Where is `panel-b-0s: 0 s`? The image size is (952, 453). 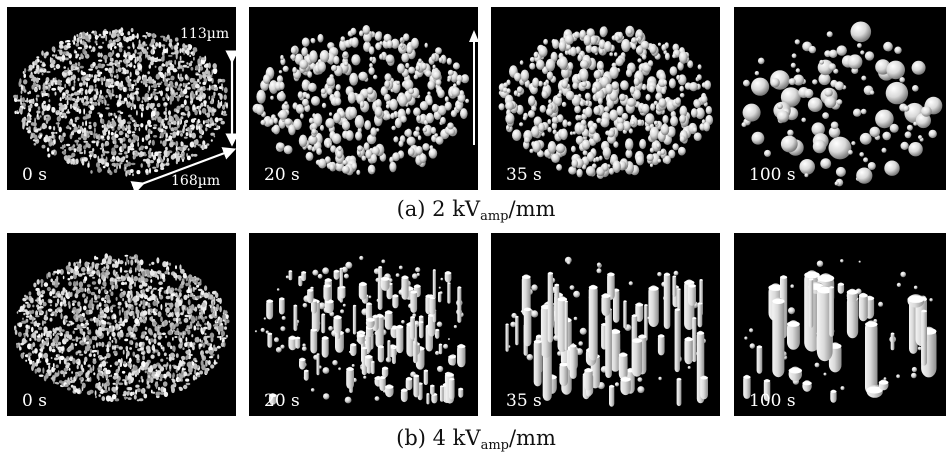
panel-b-0s: 0 s is located at coordinates (121, 324).